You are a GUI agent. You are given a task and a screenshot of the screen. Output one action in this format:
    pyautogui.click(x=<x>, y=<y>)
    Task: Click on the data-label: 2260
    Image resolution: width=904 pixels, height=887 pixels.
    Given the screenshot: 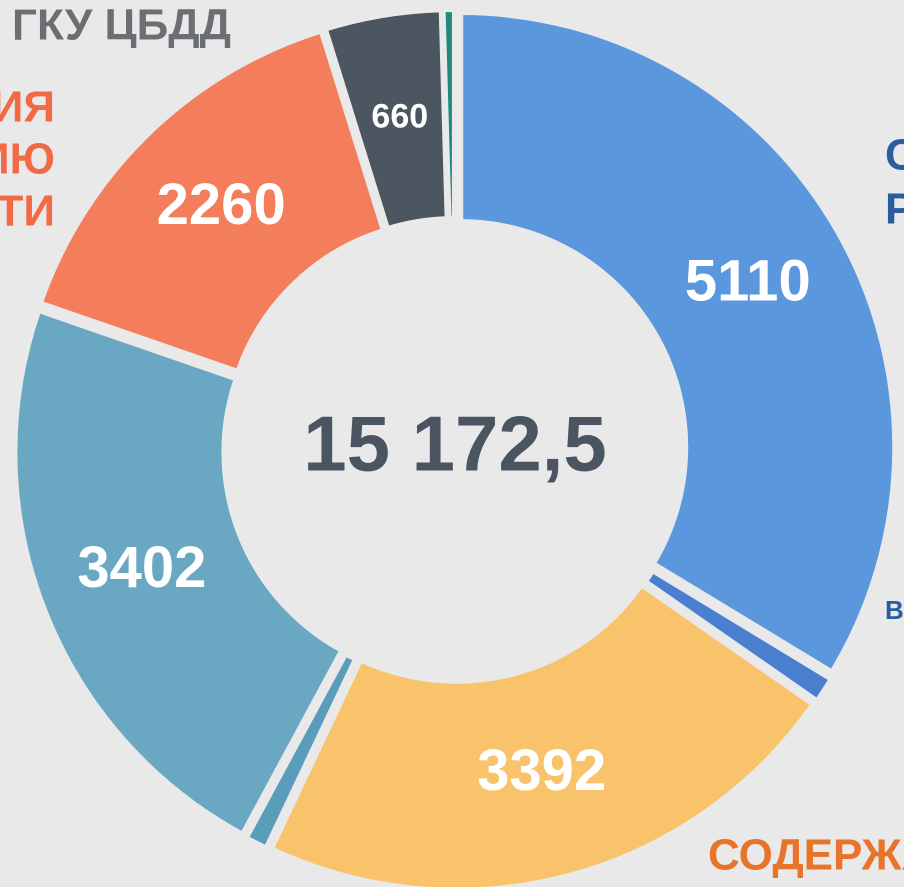 What is the action you would take?
    pyautogui.click(x=221, y=204)
    